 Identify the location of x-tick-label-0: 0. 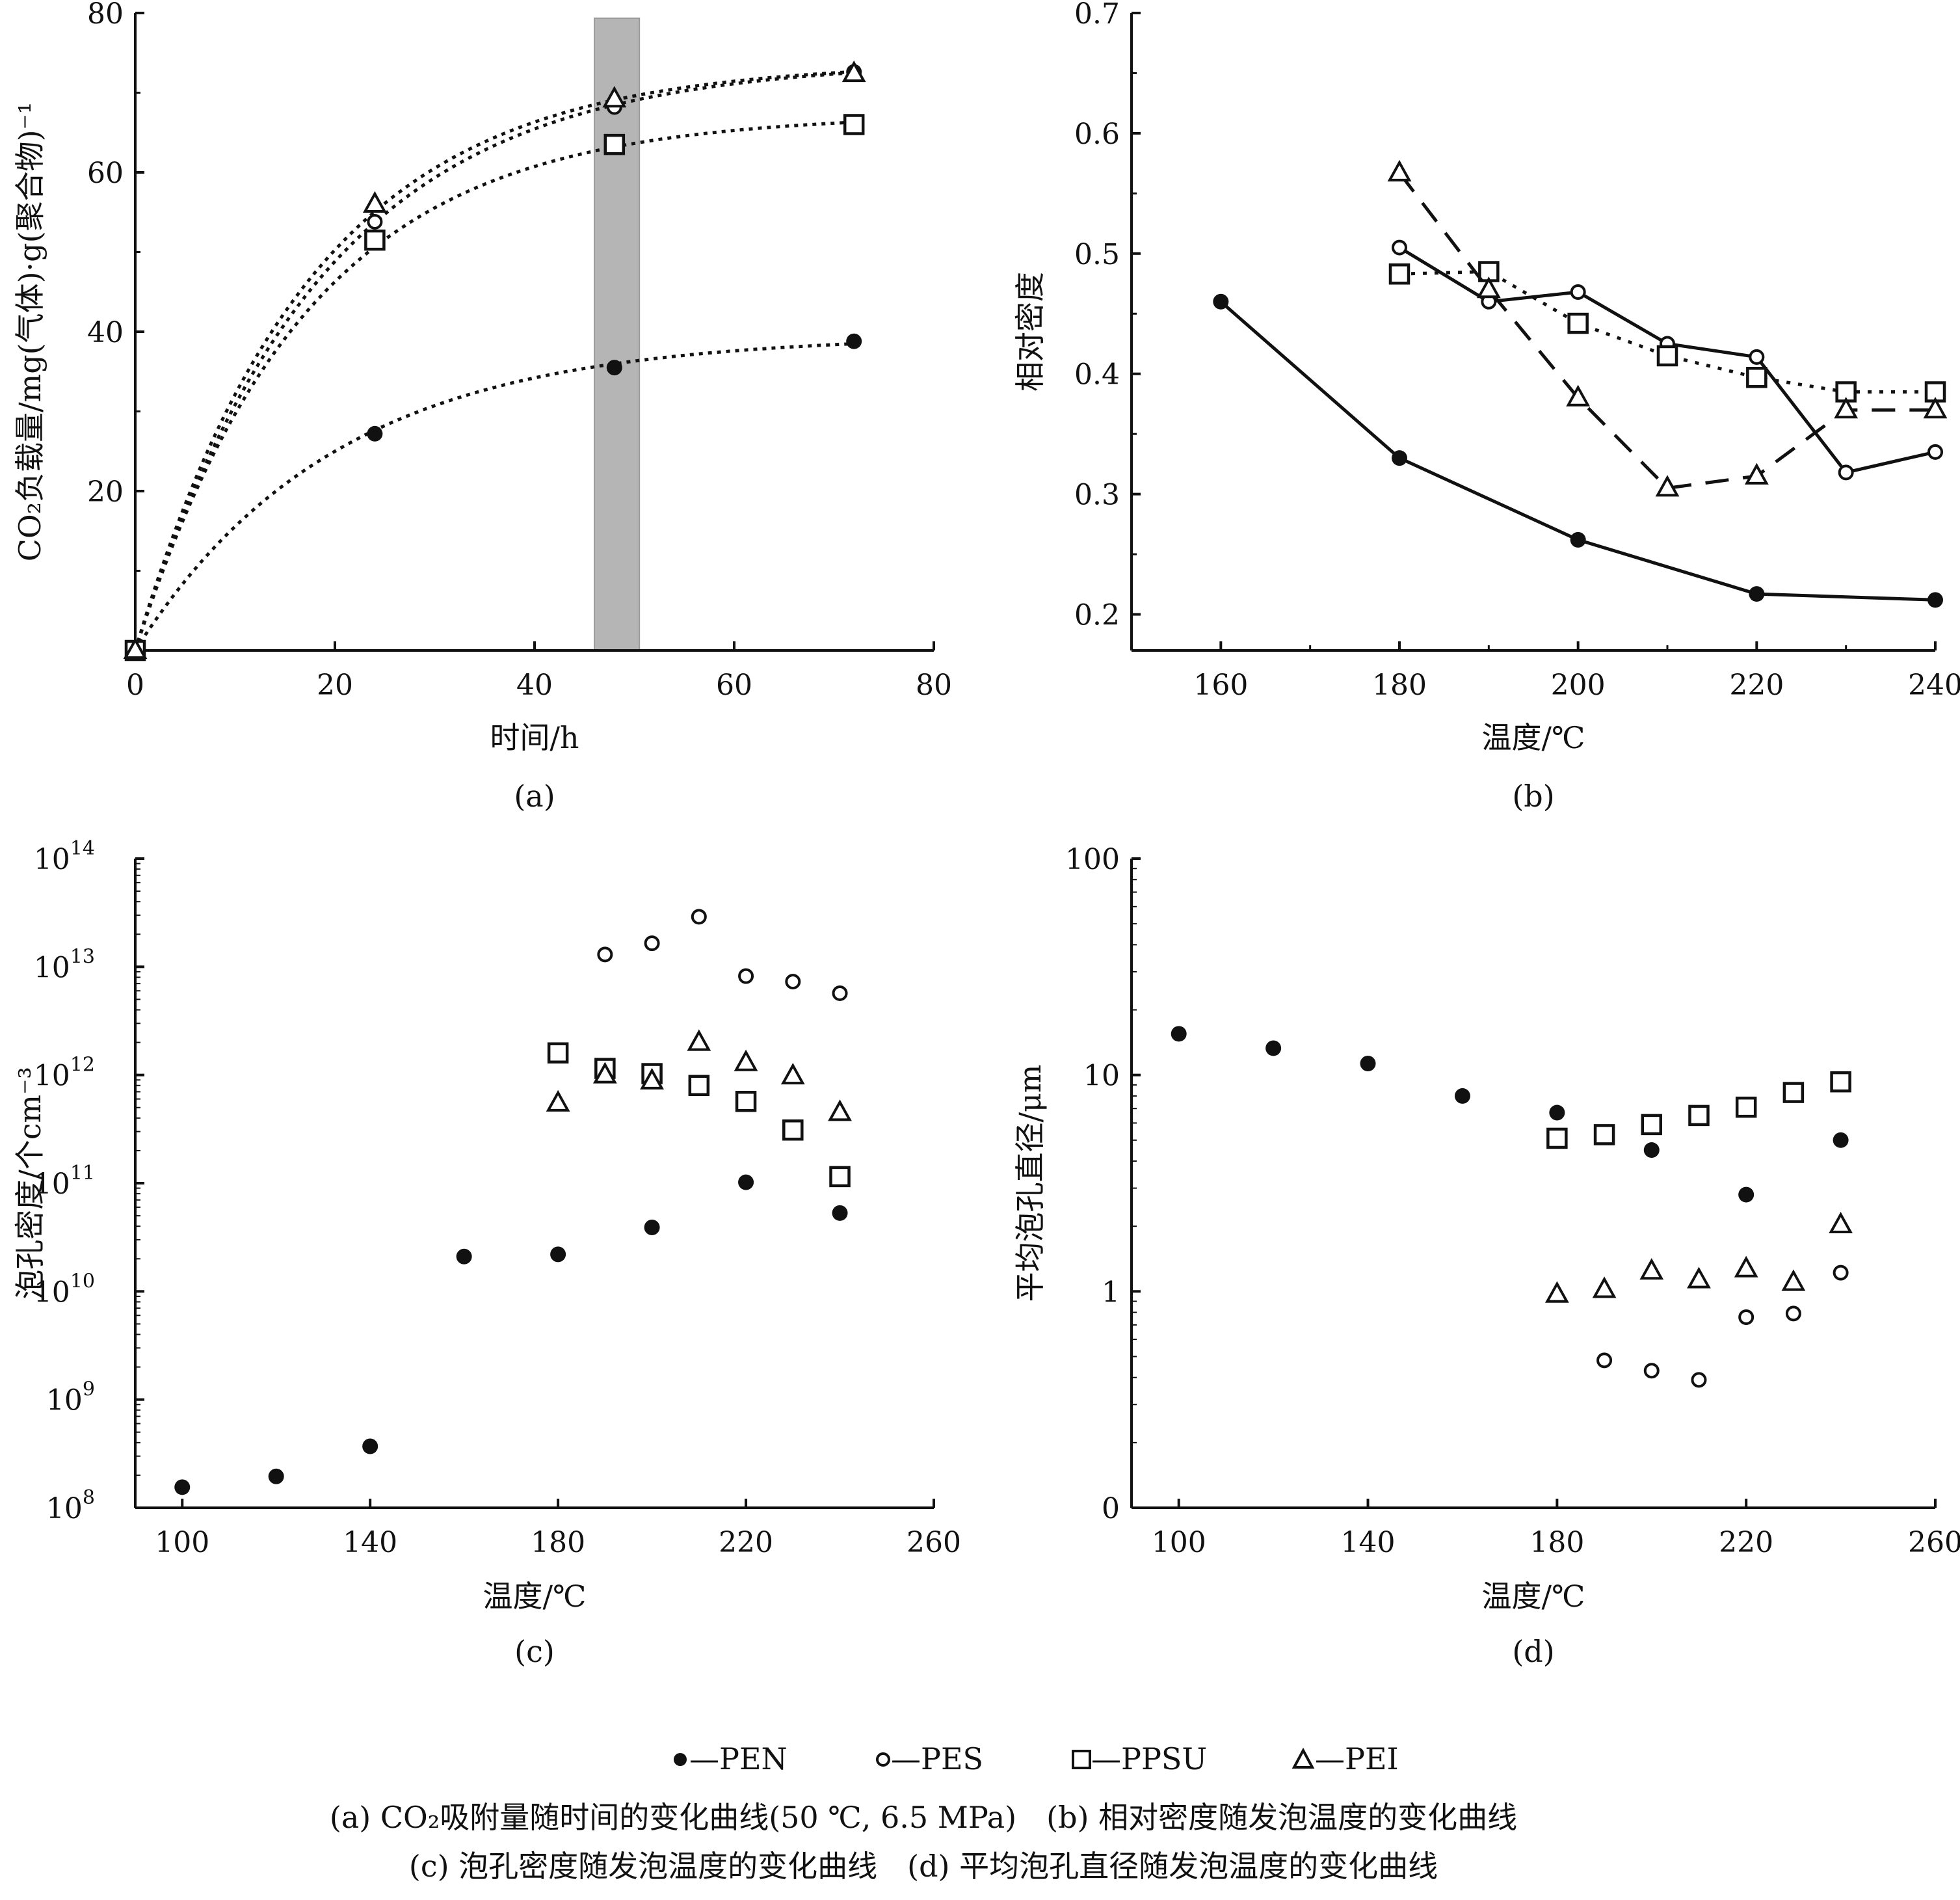
(135, 685).